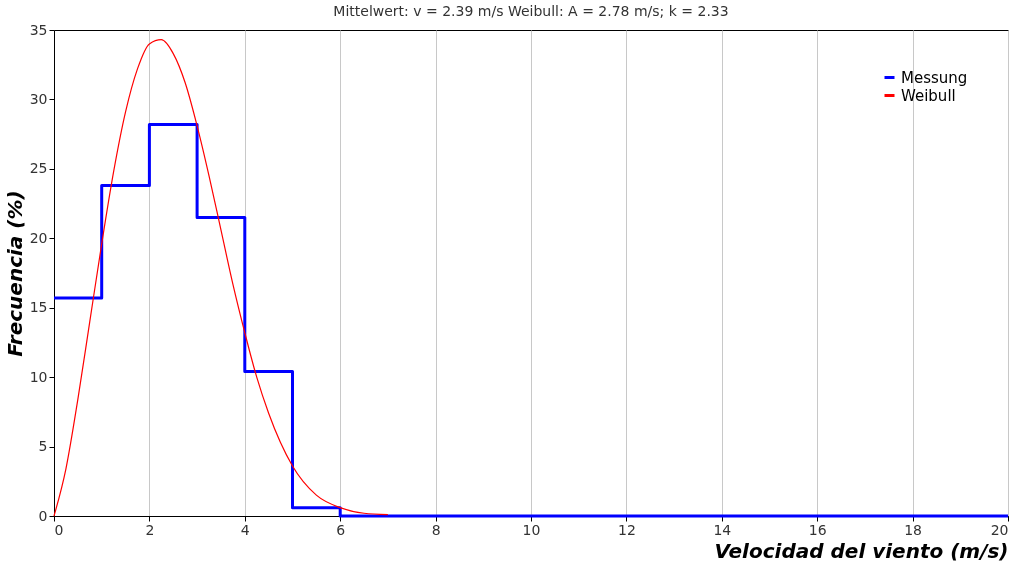  What do you see at coordinates (38, 168) in the screenshot?
I see `y-tick-label: 25` at bounding box center [38, 168].